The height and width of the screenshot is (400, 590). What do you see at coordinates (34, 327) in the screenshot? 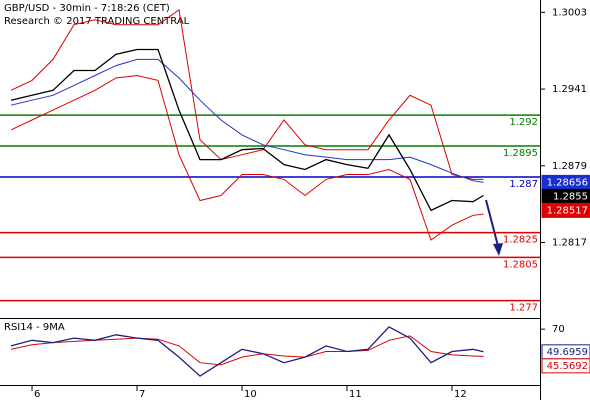
I see `rsi-title: RSI14 - 9MA` at bounding box center [34, 327].